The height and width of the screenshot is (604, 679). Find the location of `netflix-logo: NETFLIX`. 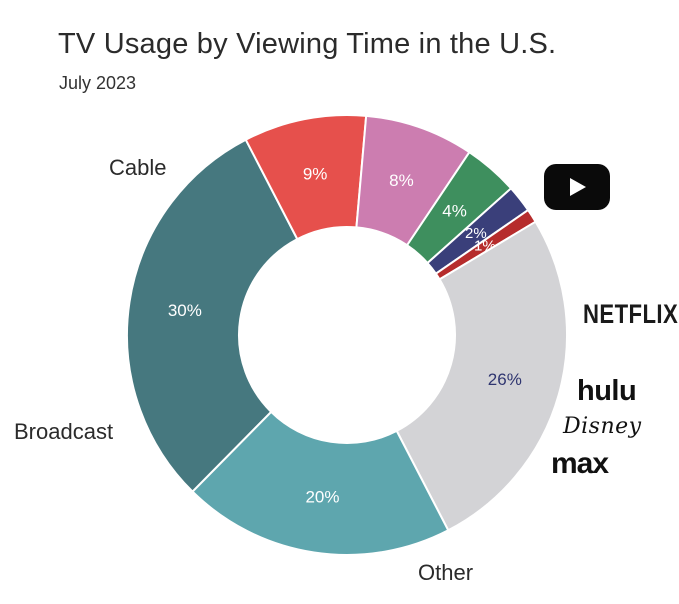

netflix-logo: NETFLIX is located at coordinates (631, 314).